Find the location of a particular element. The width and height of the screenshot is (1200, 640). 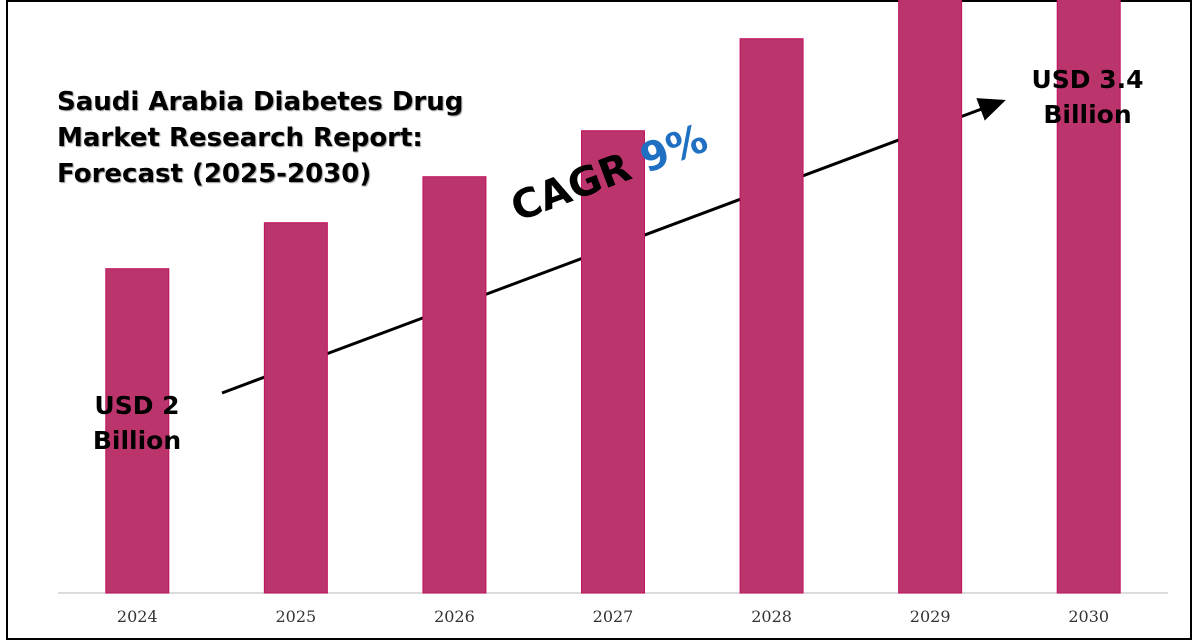

start-value-label: USD 2 Billion is located at coordinates (137, 423).